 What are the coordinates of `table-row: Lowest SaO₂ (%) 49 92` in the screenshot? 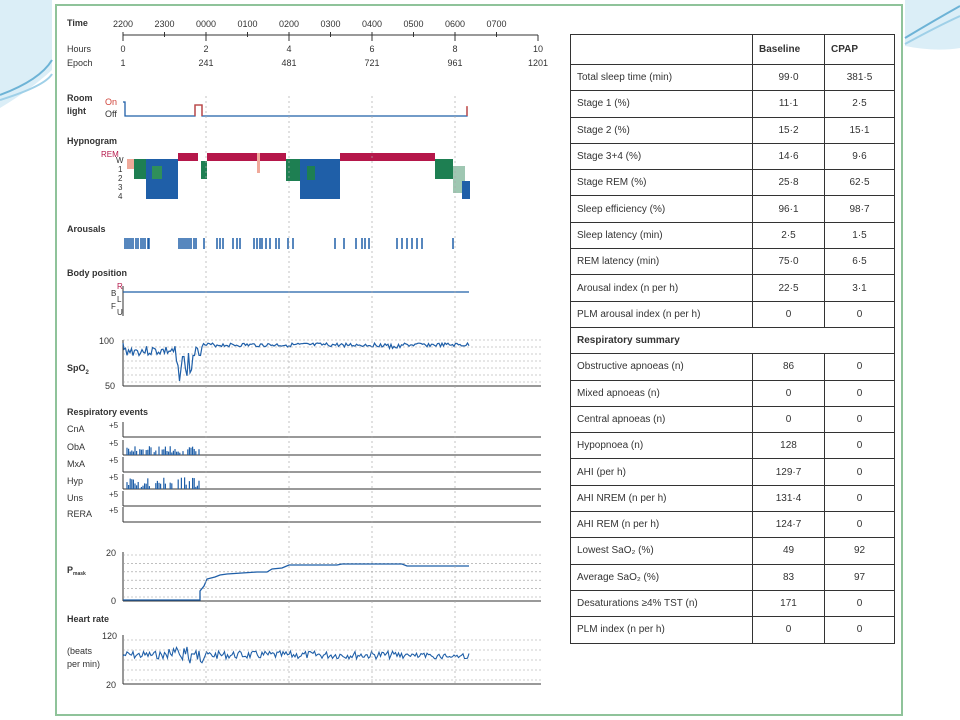 It's located at (732, 551).